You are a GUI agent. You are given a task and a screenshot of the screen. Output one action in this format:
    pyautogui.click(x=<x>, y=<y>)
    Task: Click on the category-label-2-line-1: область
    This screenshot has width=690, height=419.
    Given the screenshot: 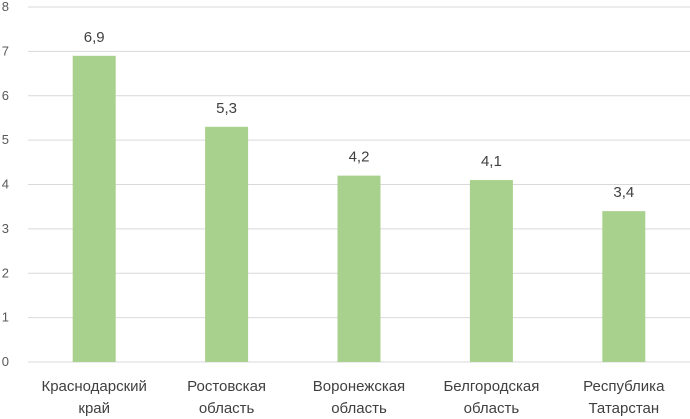 What is the action you would take?
    pyautogui.click(x=359, y=408)
    